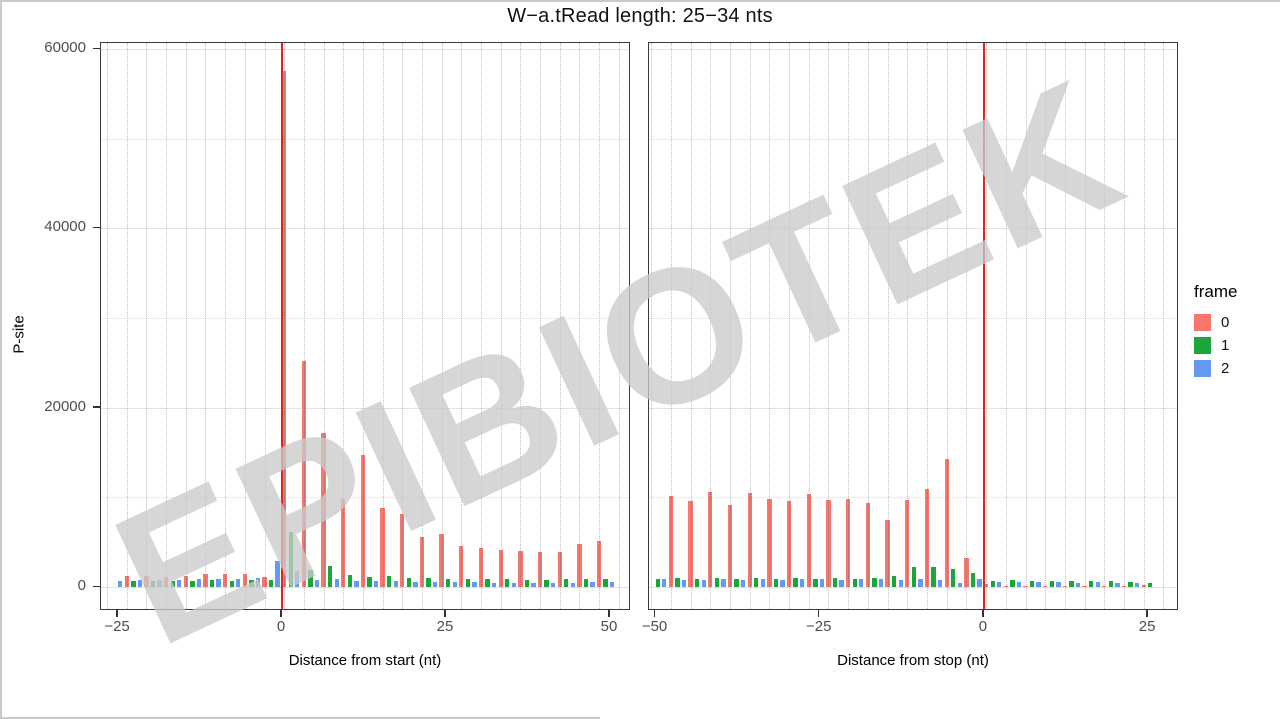 The width and height of the screenshot is (1280, 719). What do you see at coordinates (65, 406) in the screenshot?
I see `y-tick-label: 20000` at bounding box center [65, 406].